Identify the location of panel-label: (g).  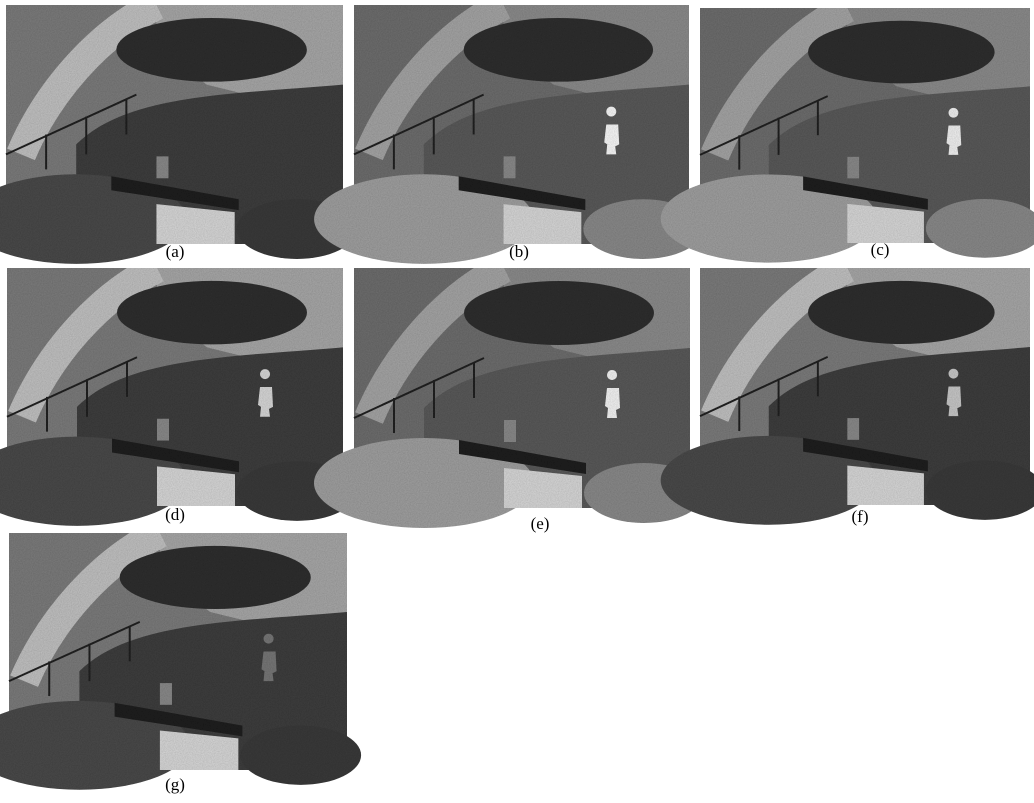
(175, 784).